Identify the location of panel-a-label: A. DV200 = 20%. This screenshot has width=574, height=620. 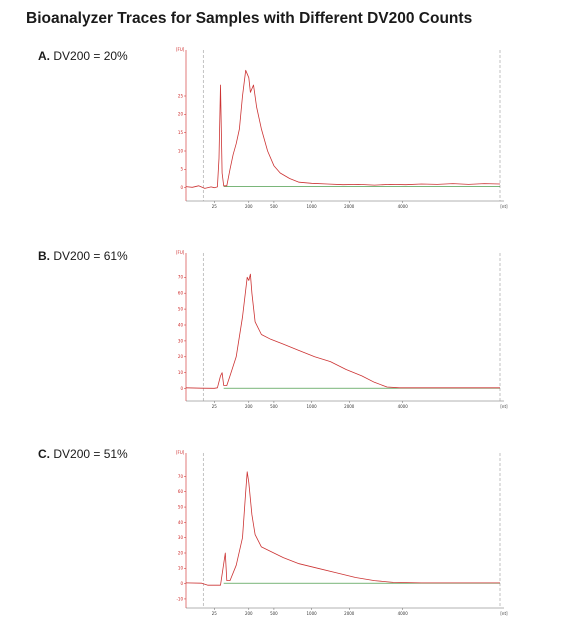
(83, 56).